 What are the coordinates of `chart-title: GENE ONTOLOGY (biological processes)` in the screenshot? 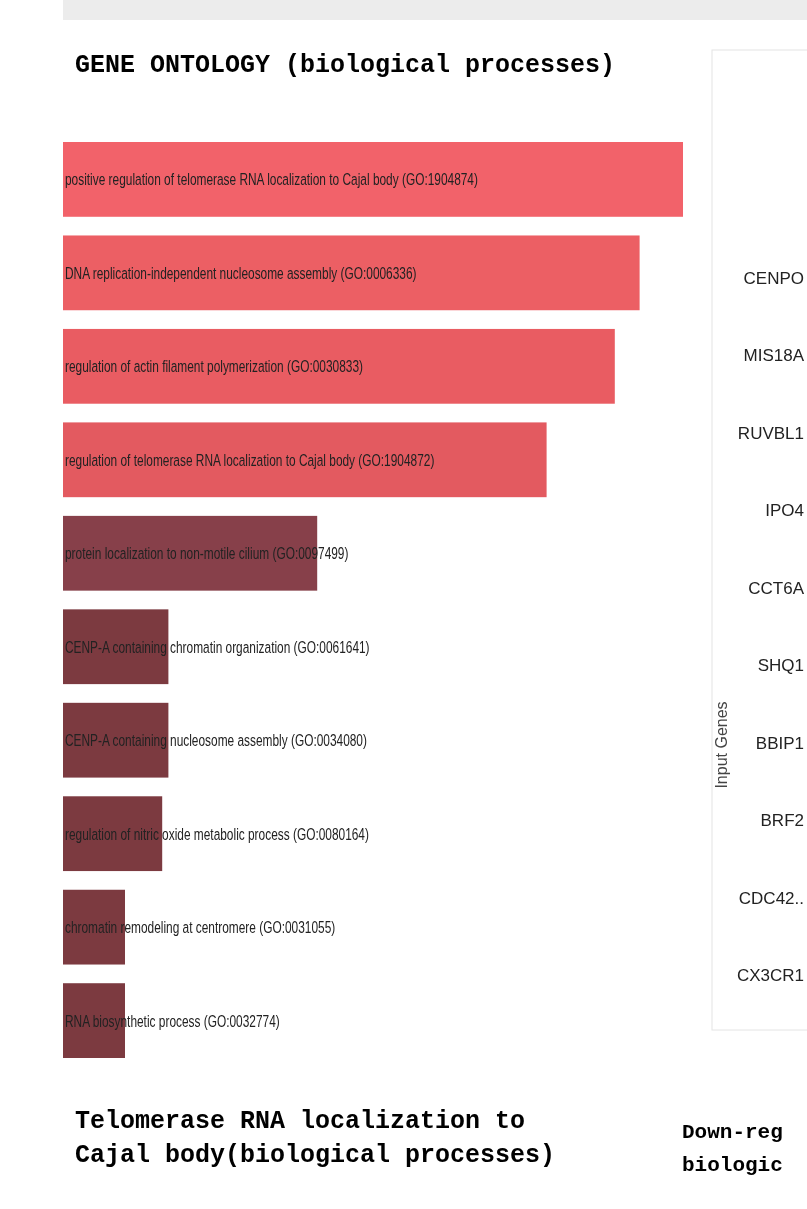 It's located at (345, 65).